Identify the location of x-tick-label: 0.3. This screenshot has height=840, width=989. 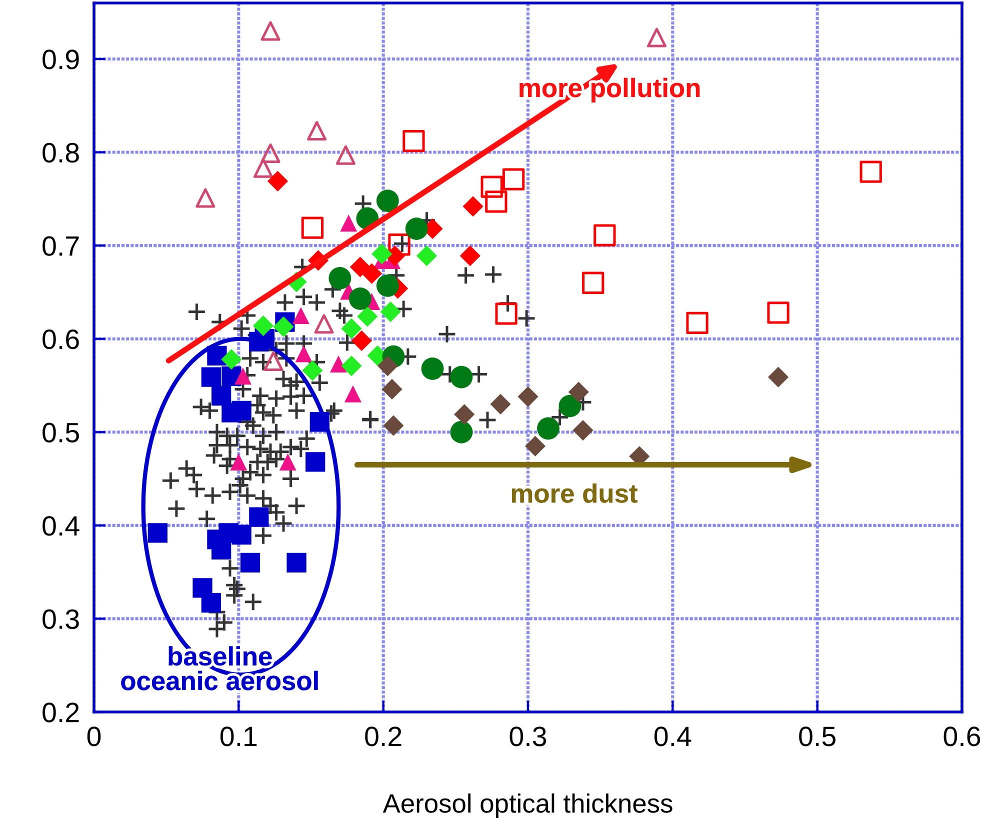
(528, 736).